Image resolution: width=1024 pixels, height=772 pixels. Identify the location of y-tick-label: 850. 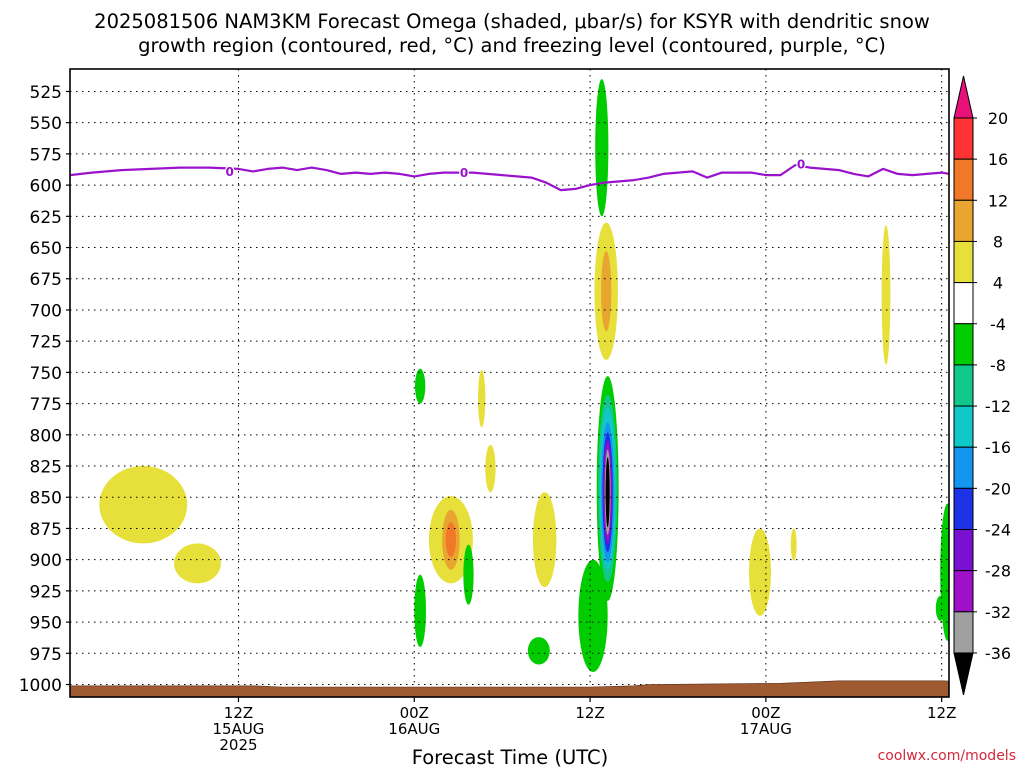
(46, 499).